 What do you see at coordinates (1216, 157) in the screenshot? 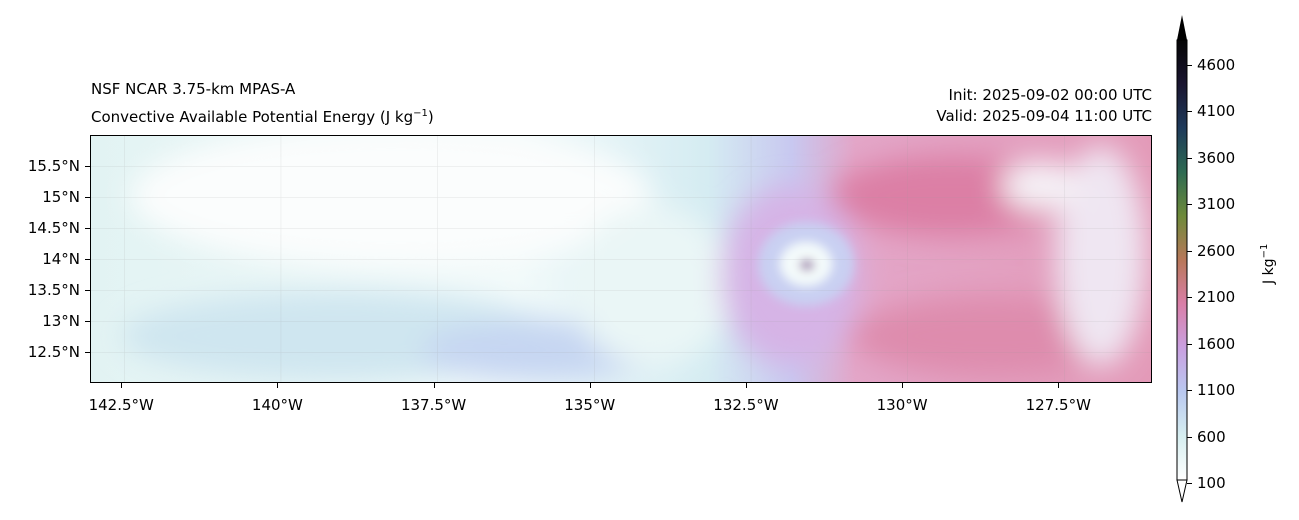
I see `colorbar-tick-label: 3600` at bounding box center [1216, 157].